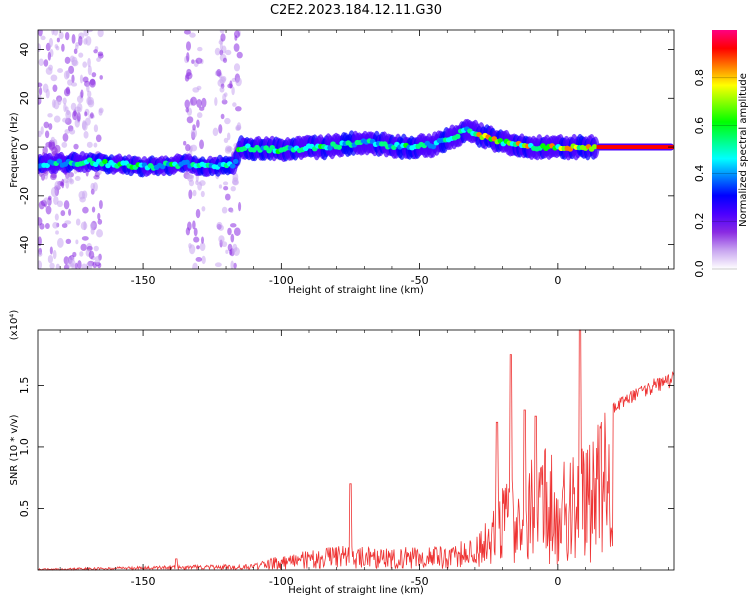  I want to click on snr-xtick-label: -100, so click(281, 581).